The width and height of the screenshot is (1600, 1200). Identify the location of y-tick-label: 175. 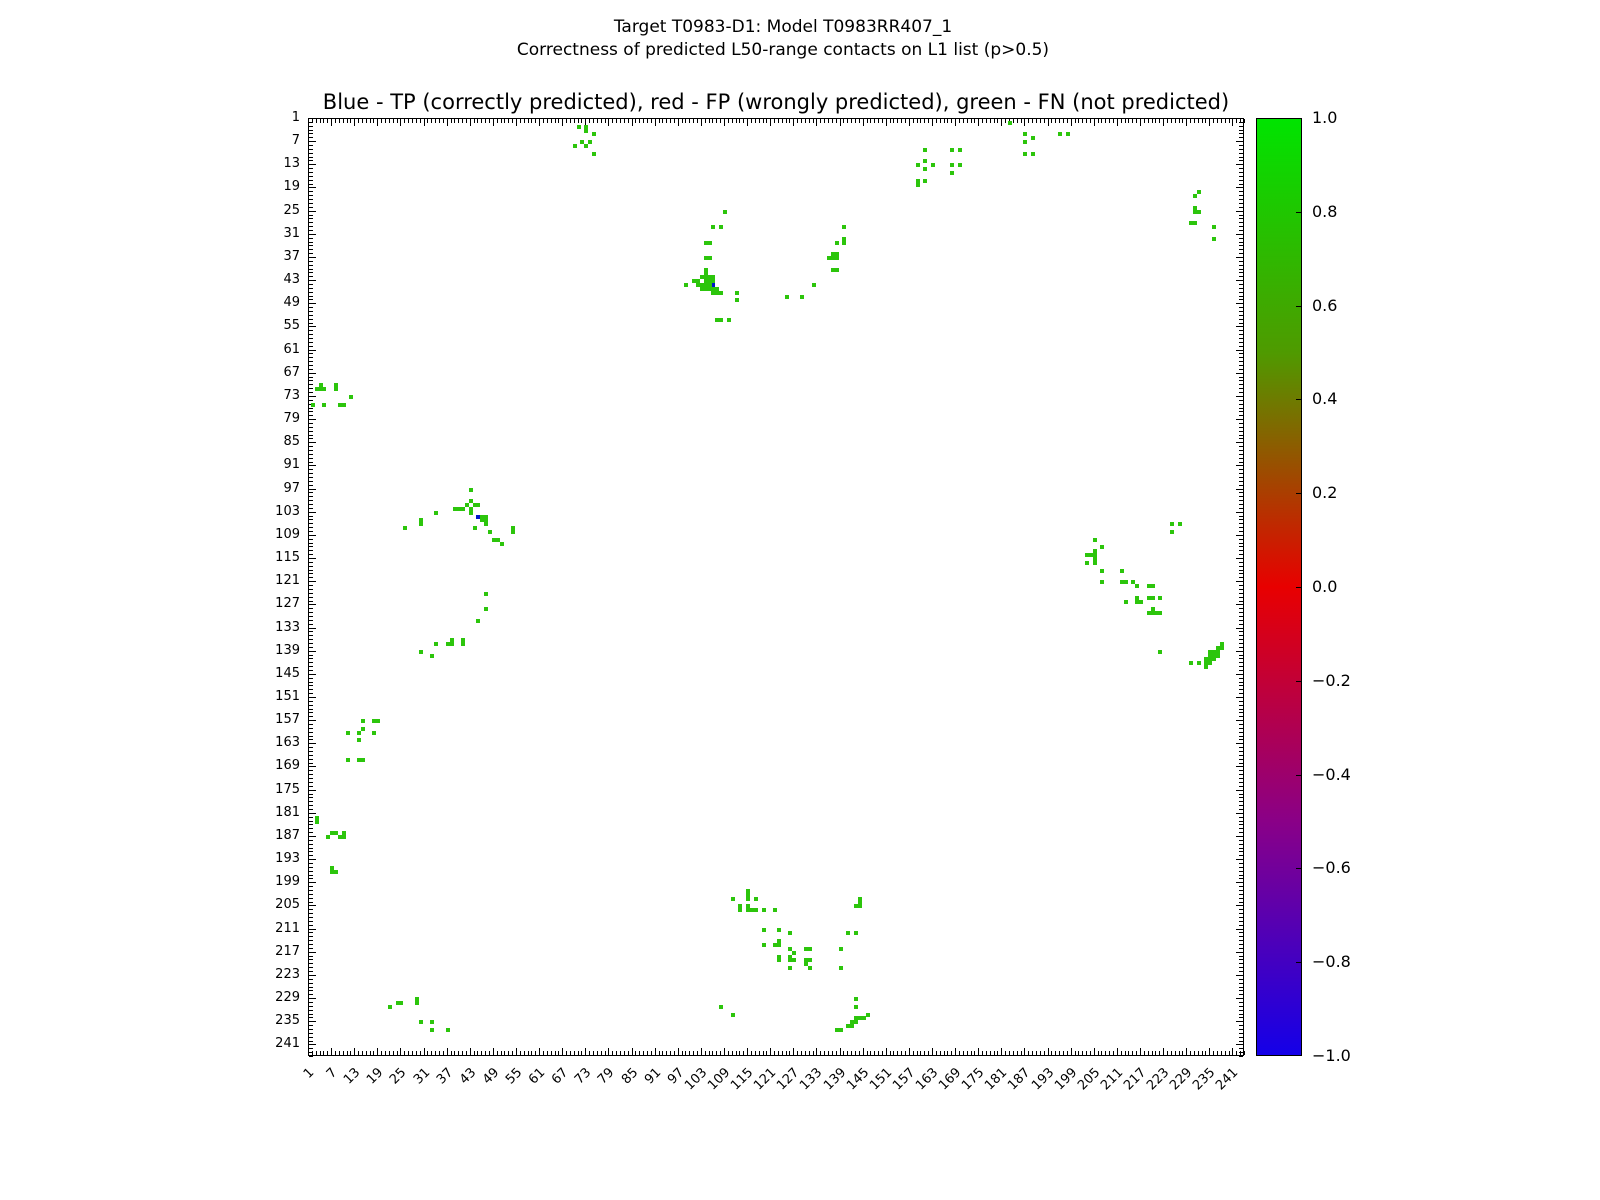
(287, 789).